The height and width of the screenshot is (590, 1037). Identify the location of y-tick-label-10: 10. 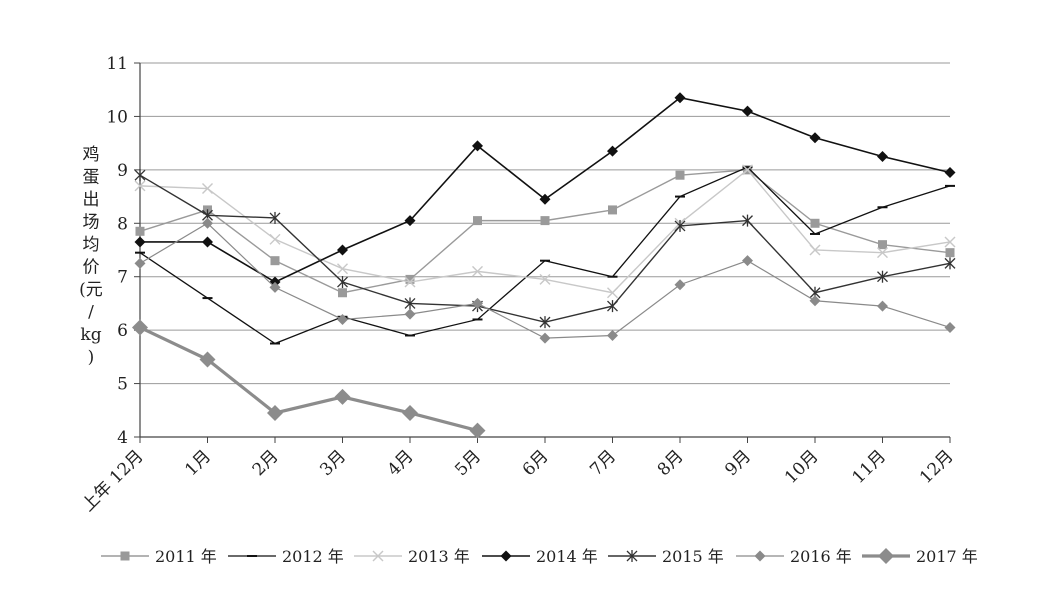
(117, 117).